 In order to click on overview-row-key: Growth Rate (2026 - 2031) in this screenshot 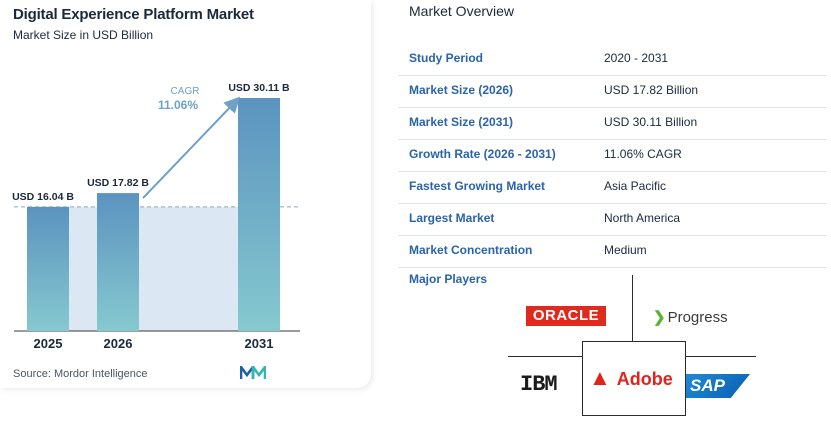, I will do `click(482, 154)`.